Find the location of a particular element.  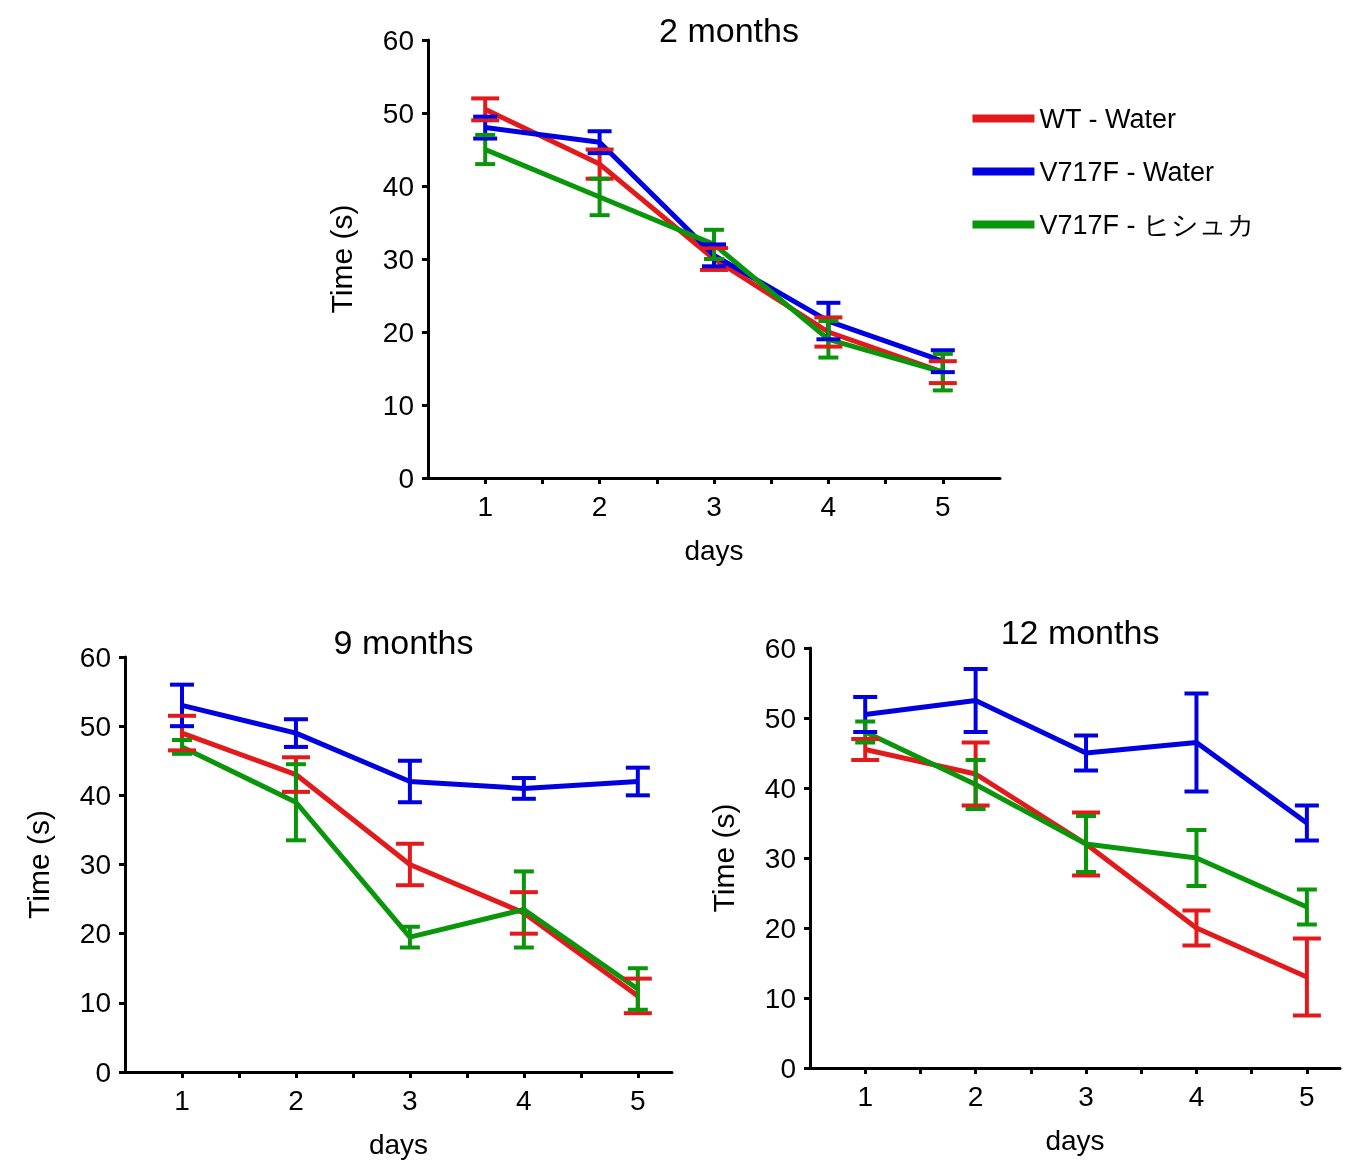

legend-label: V717F - ヒシュカ is located at coordinates (1147, 224).